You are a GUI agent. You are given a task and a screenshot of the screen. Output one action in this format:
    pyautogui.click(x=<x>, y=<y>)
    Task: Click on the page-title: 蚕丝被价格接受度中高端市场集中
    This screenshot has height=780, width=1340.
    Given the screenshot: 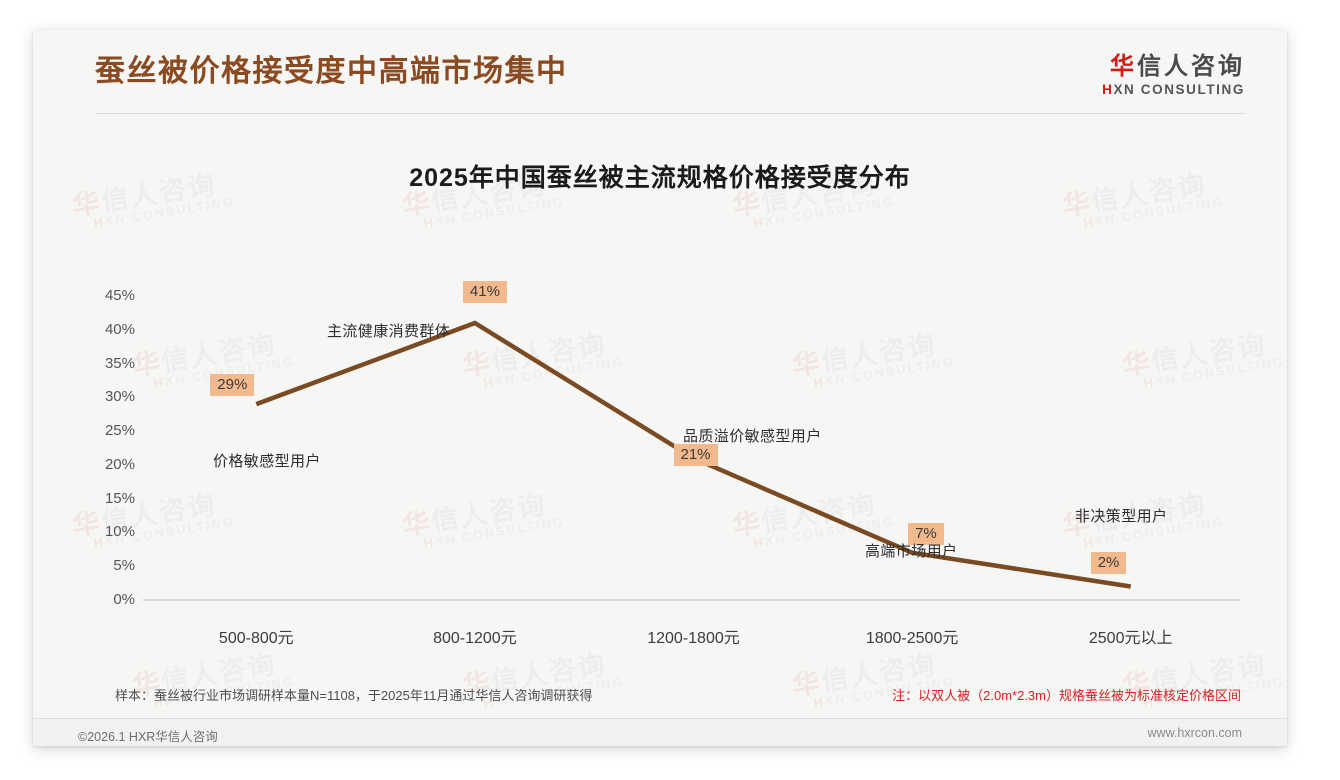 What is the action you would take?
    pyautogui.click(x=331, y=71)
    